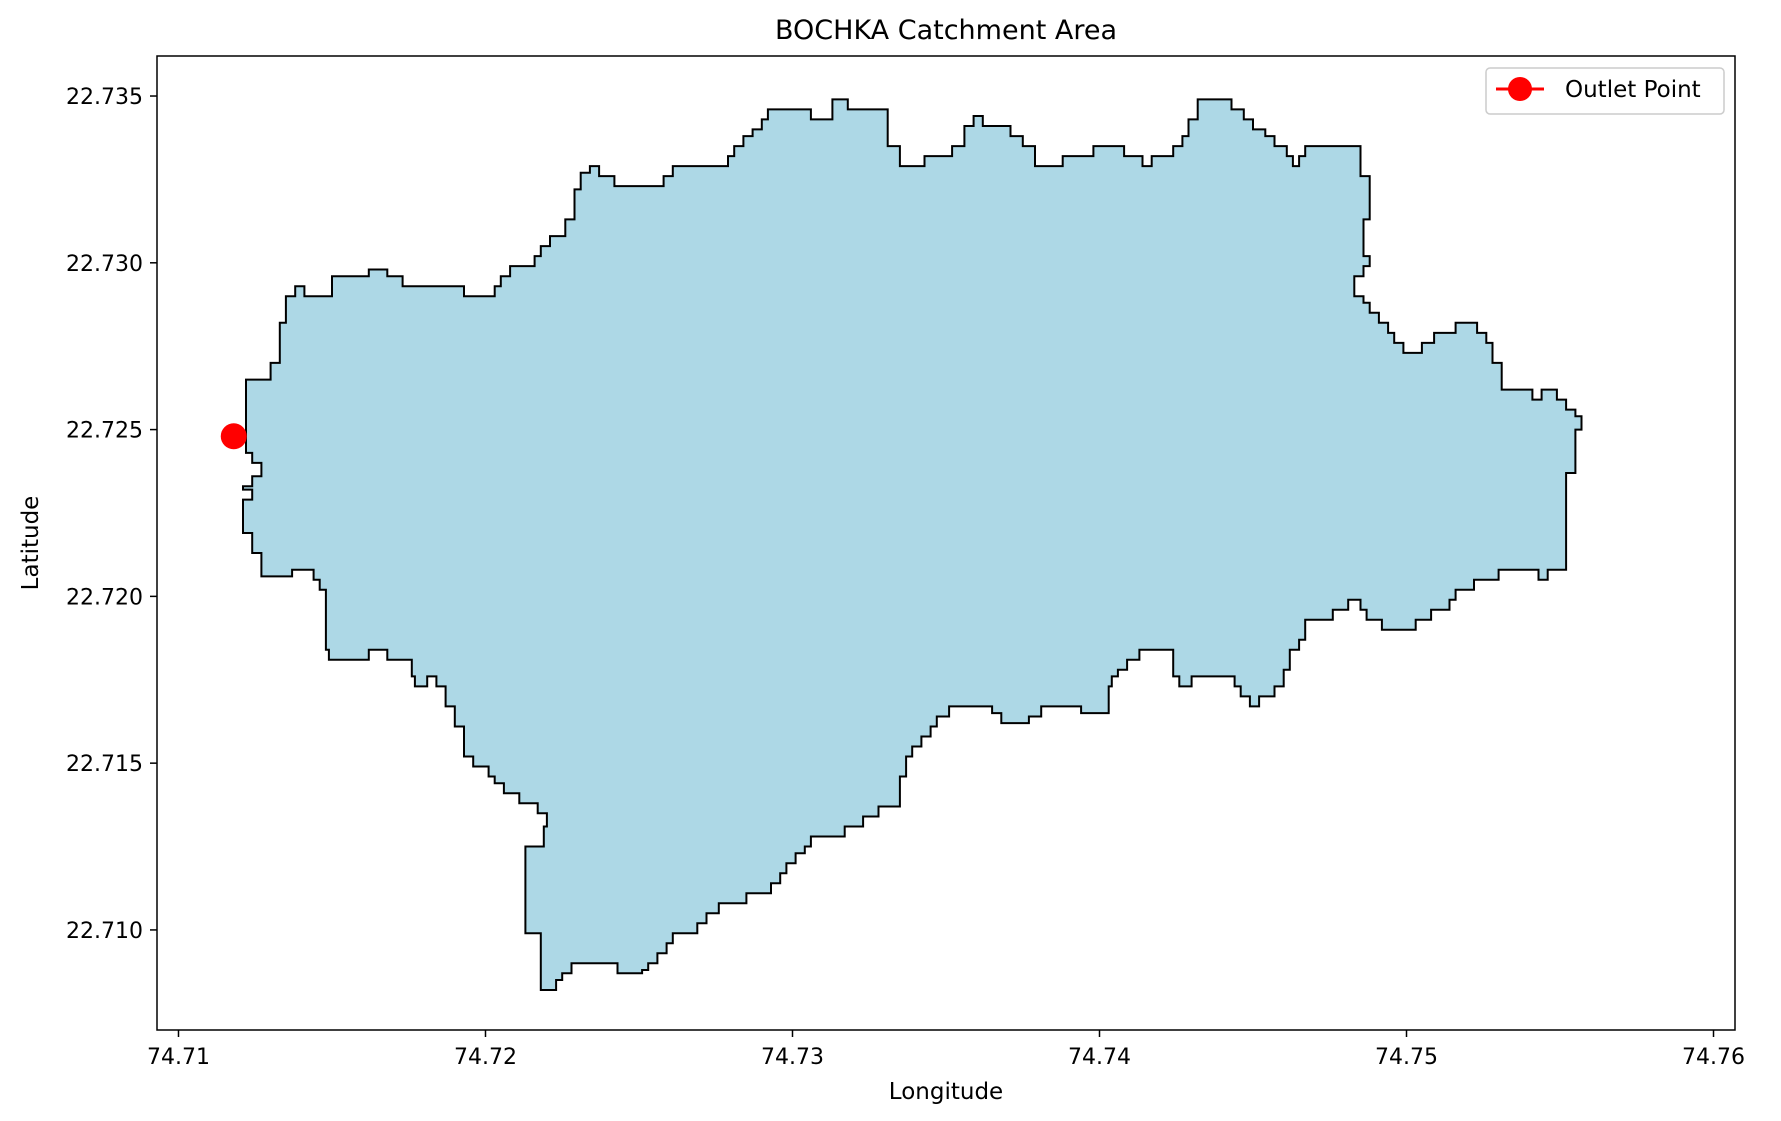  Describe the element at coordinates (104, 264) in the screenshot. I see `y-tick-label: 22.730` at that location.